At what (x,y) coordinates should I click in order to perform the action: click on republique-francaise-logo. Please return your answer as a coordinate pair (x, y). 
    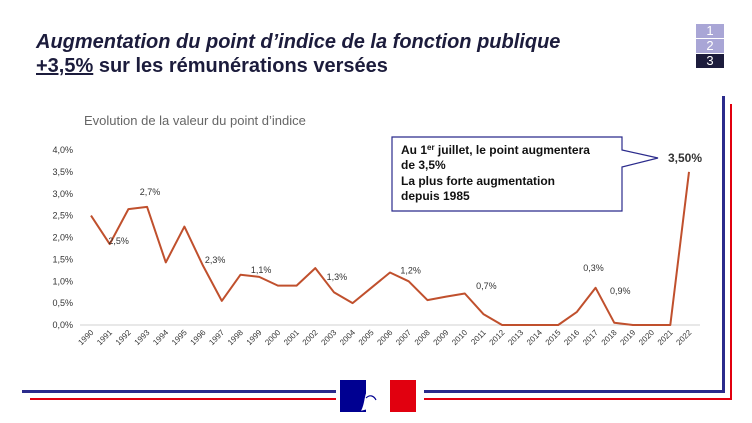
    Looking at the image, I should click on (380, 396).